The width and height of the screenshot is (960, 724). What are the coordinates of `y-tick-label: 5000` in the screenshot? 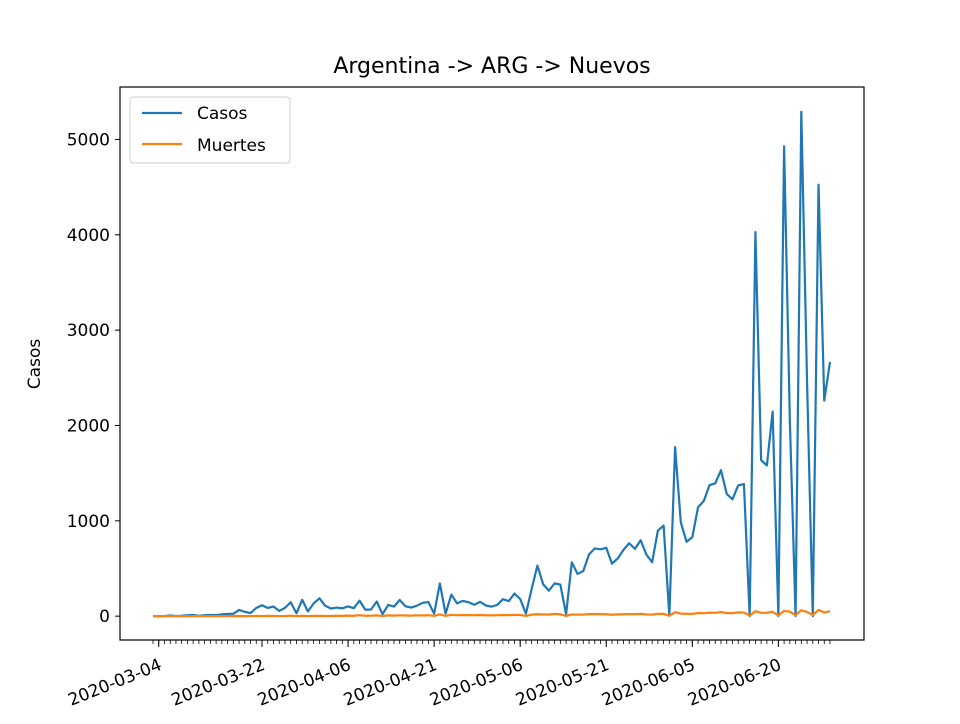 It's located at (88, 140).